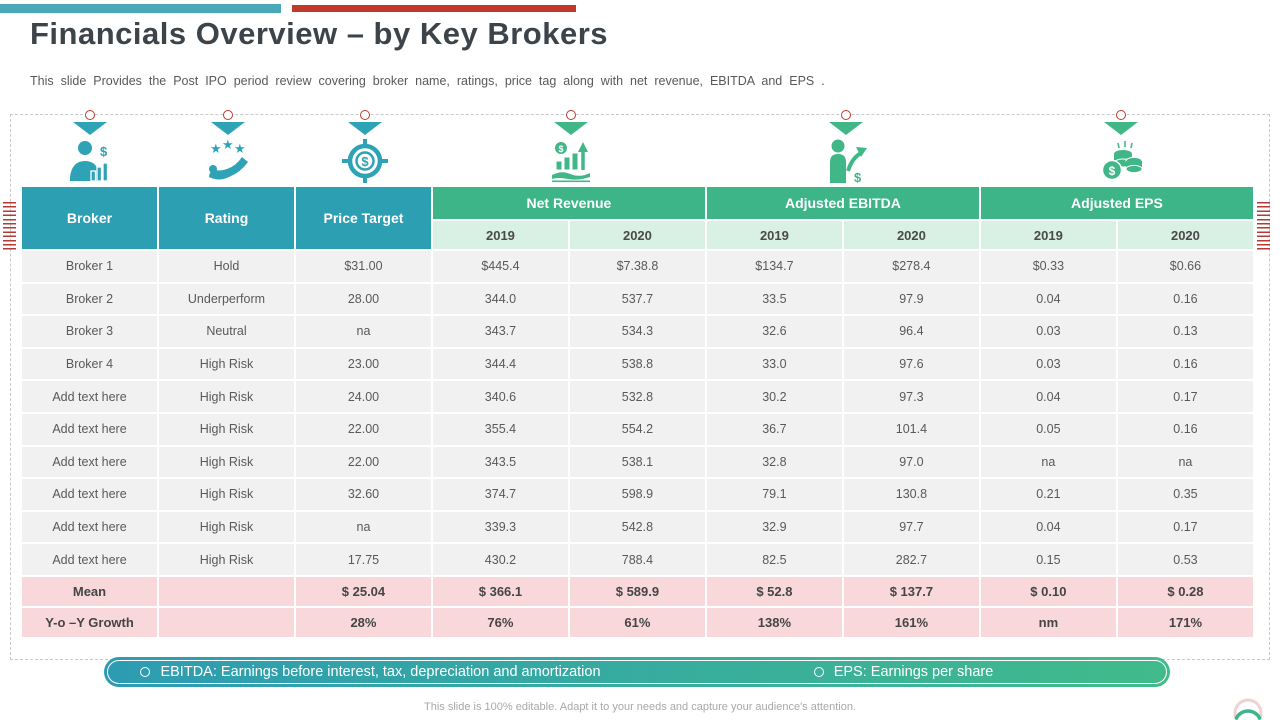 The width and height of the screenshot is (1280, 720). Describe the element at coordinates (774, 396) in the screenshot. I see `table-cell: 30.2` at that location.